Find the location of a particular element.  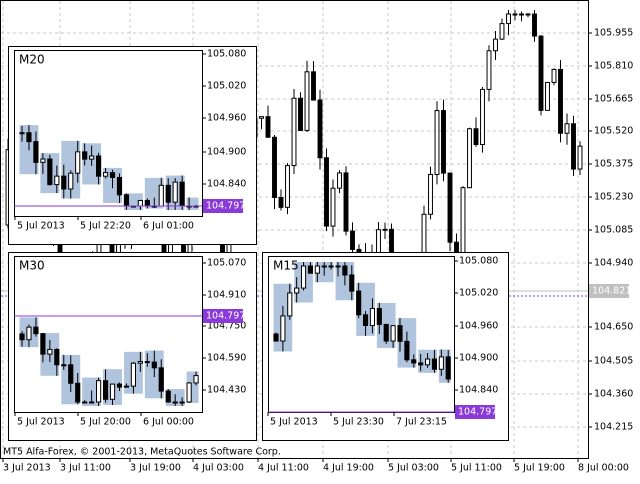

price-label: 105.230 is located at coordinates (613, 197).